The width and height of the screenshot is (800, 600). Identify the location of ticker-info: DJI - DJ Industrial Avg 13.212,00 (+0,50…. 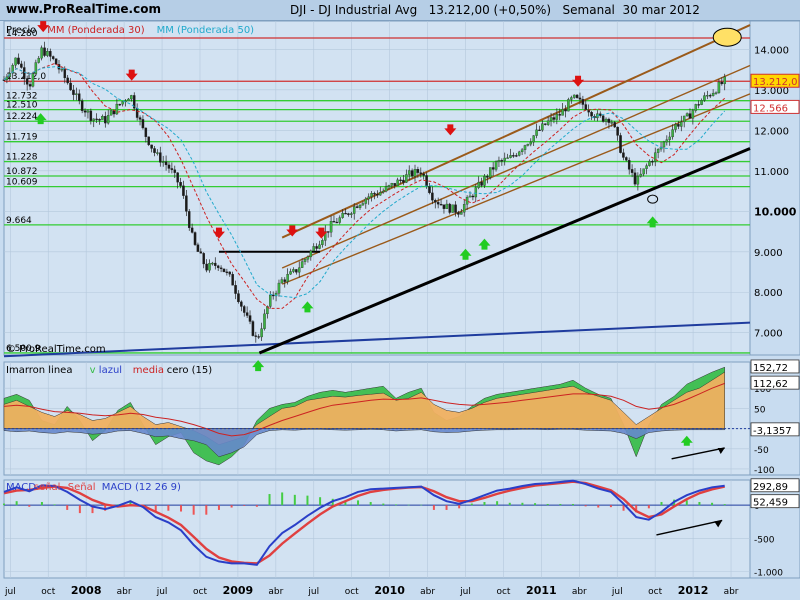
(495, 10).